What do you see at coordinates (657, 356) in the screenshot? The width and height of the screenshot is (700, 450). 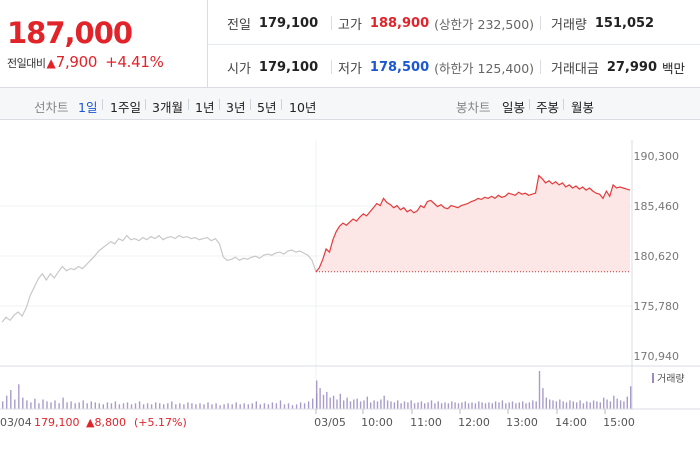 I see `y-tick-label: 170,940` at bounding box center [657, 356].